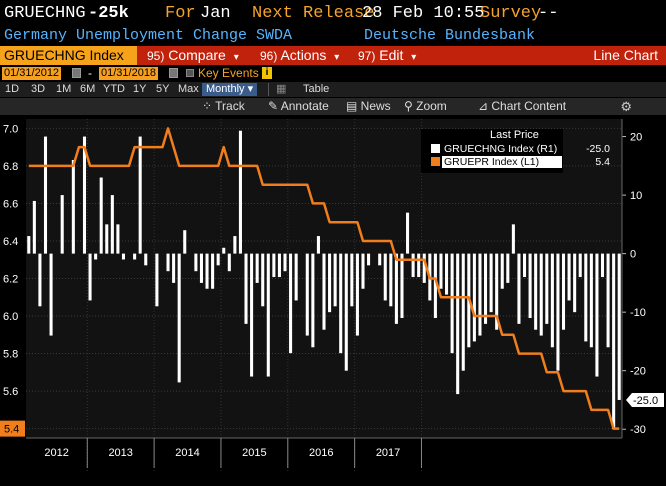  Describe the element at coordinates (190, 73) in the screenshot. I see `key-events-checkbox` at that location.